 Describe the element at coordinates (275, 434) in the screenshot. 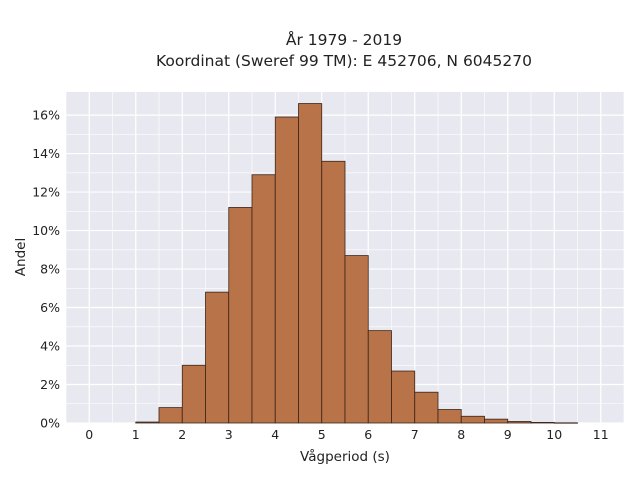

I see `x-tick-label: 4` at that location.